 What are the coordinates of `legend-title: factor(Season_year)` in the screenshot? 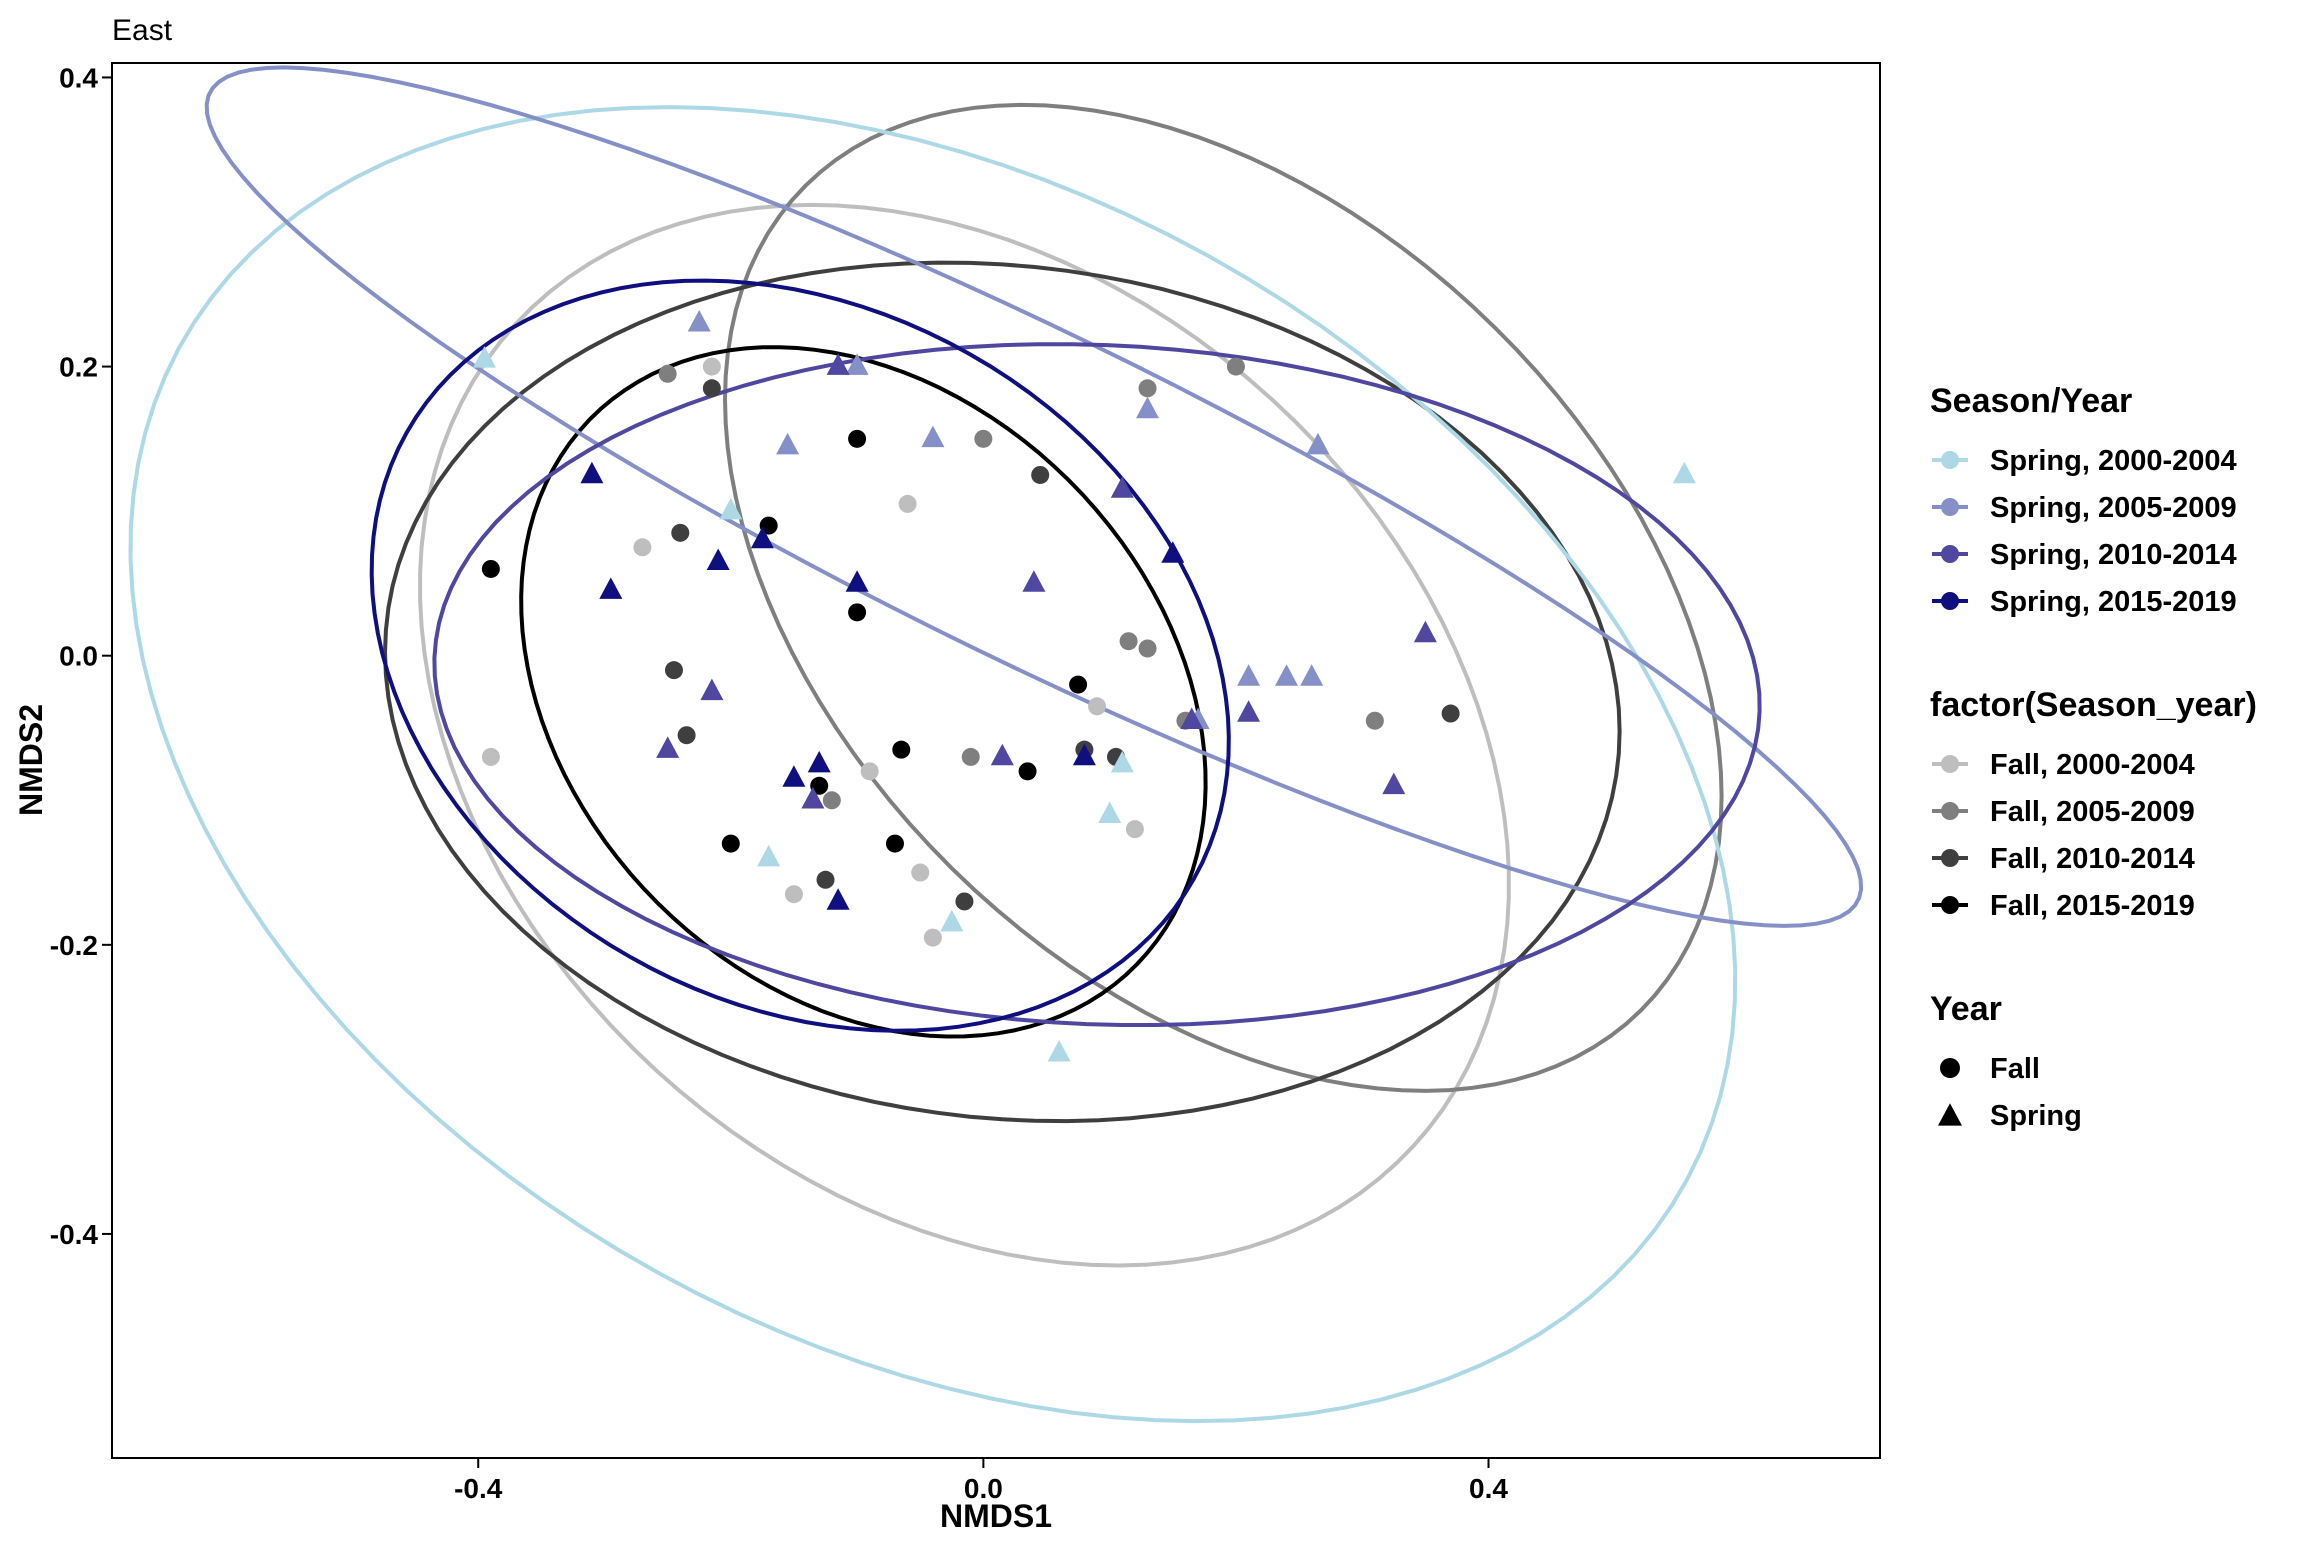 It's located at (2093, 705).